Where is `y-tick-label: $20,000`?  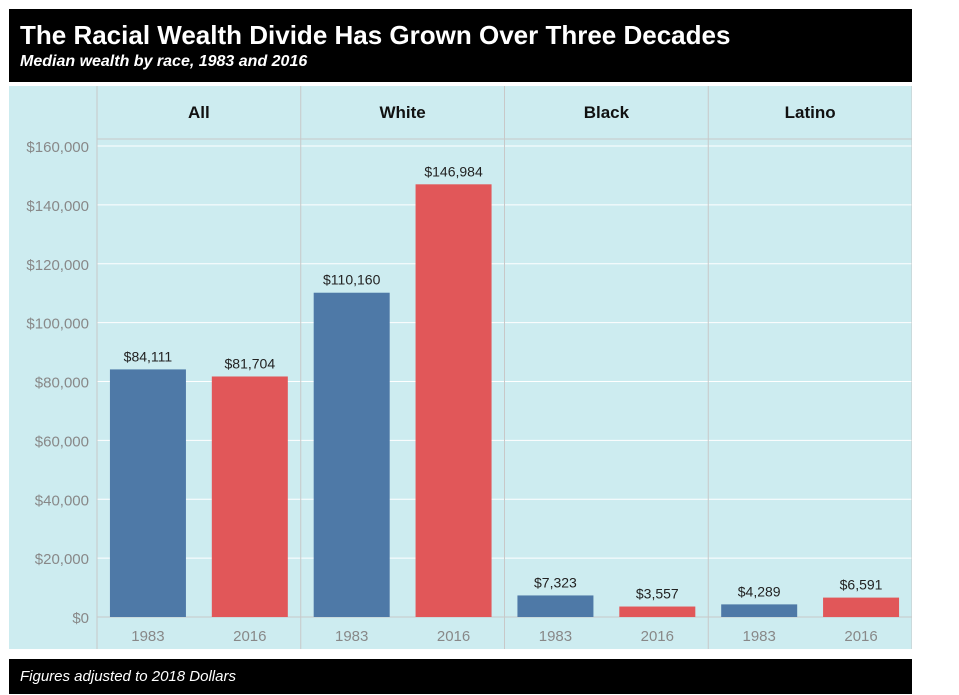
y-tick-label: $20,000 is located at coordinates (62, 559).